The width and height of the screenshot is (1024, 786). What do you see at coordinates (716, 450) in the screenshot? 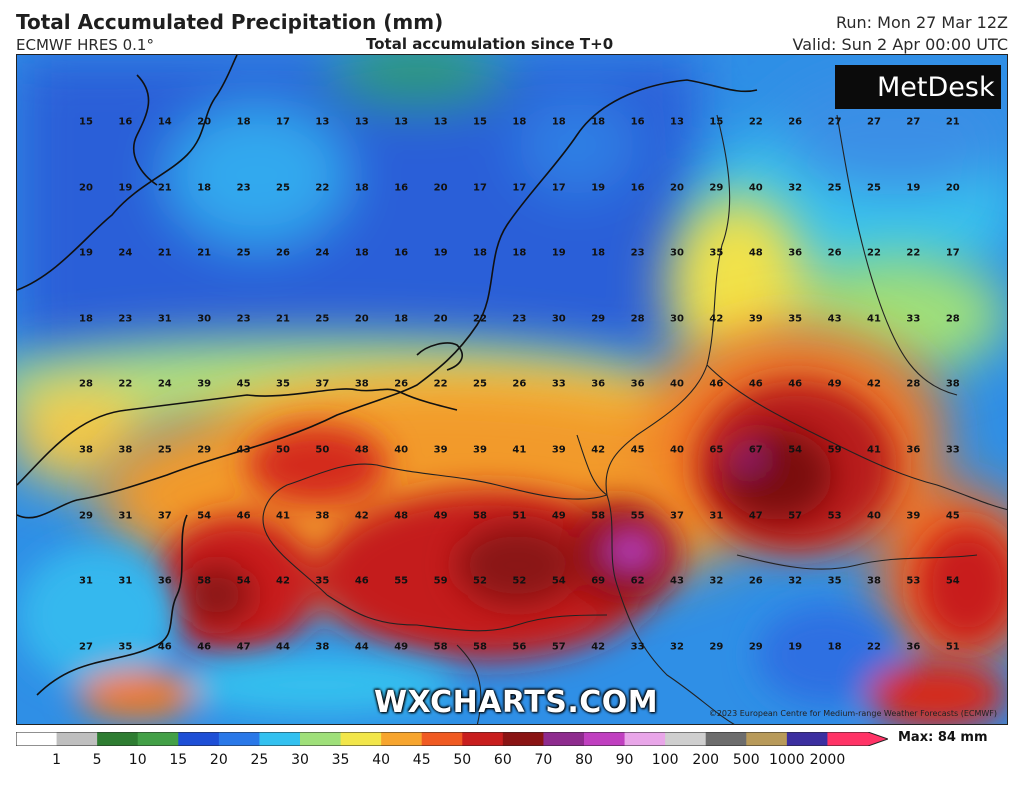
I see `grid-value: 65` at bounding box center [716, 450].